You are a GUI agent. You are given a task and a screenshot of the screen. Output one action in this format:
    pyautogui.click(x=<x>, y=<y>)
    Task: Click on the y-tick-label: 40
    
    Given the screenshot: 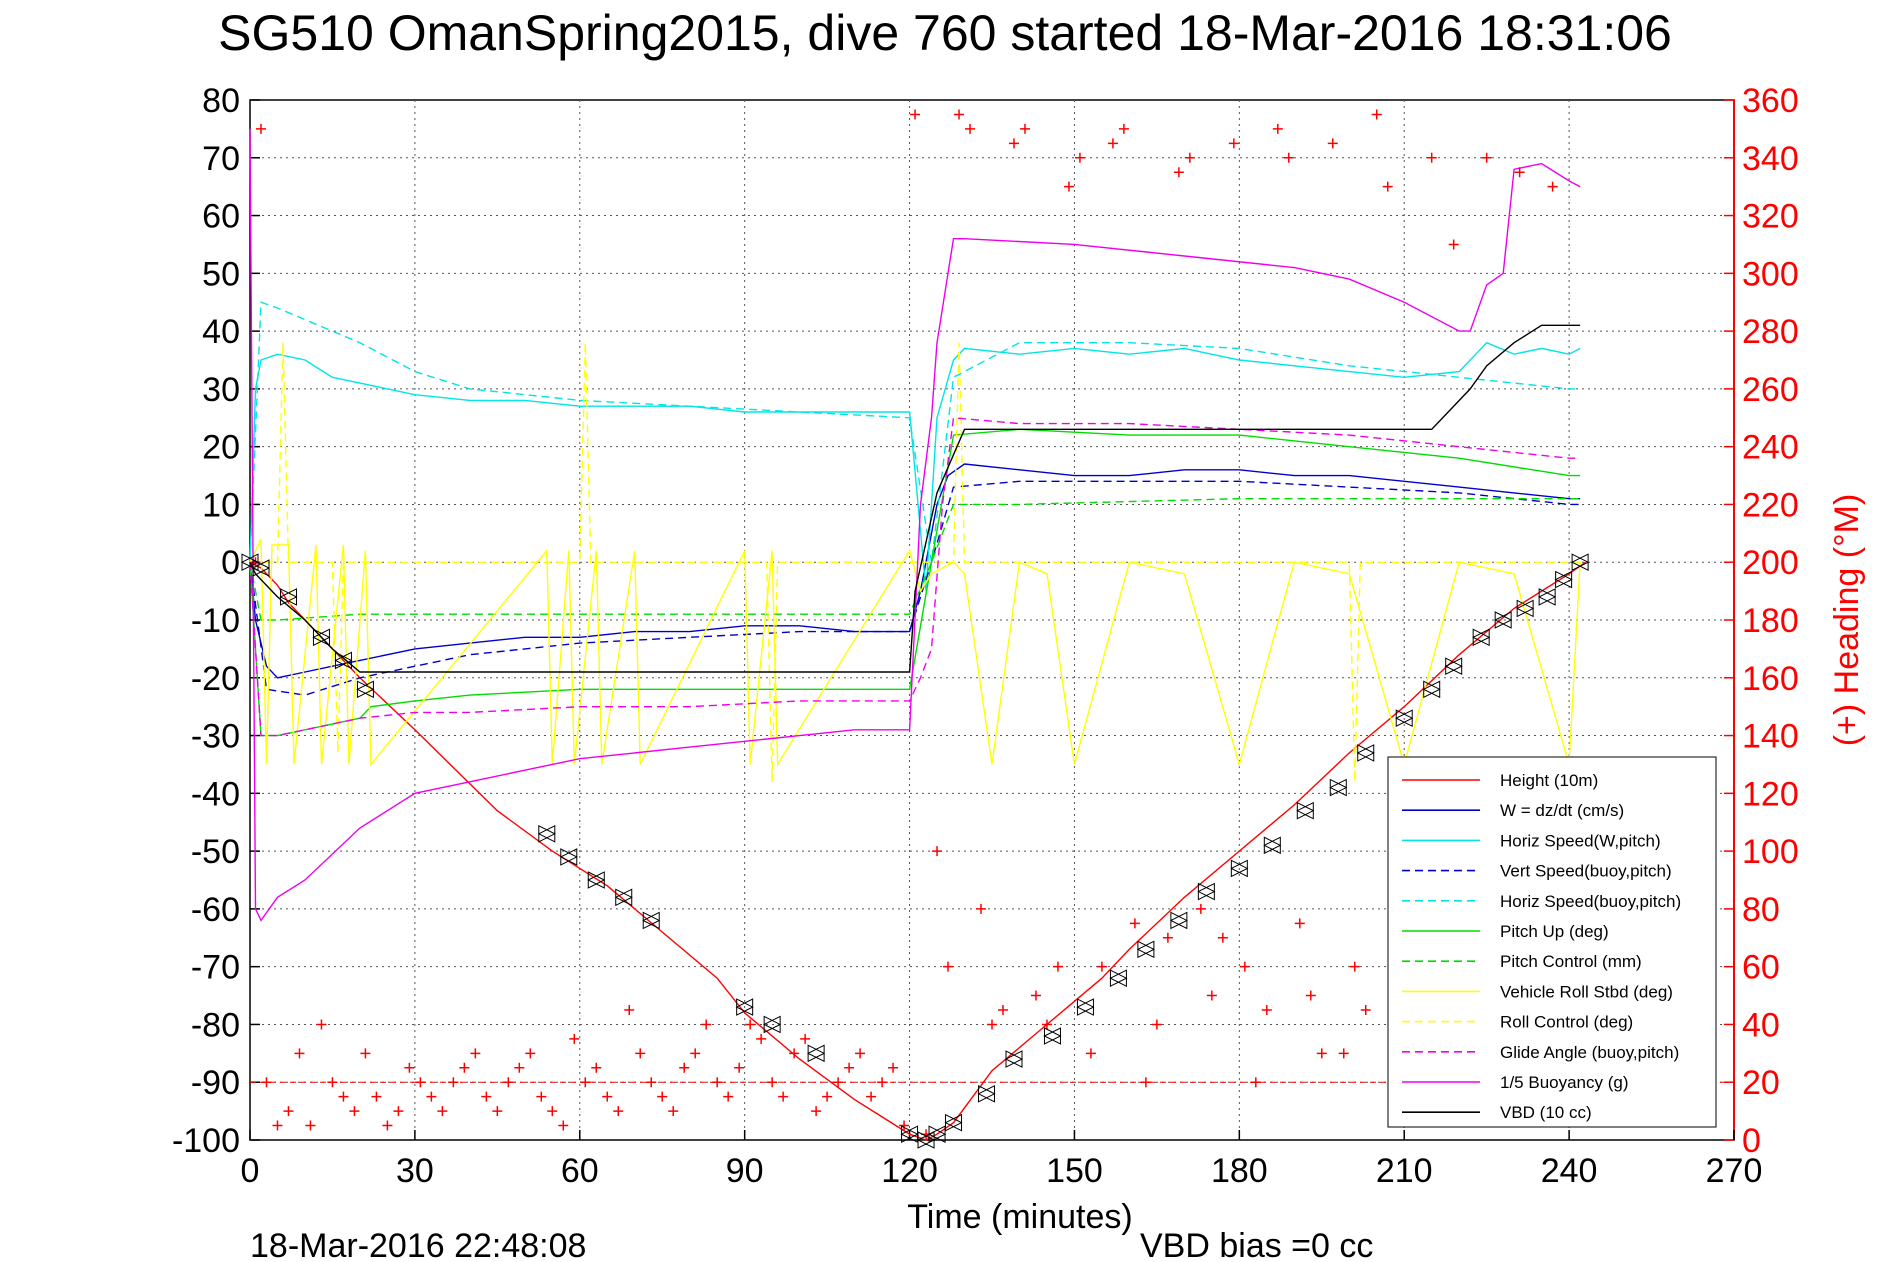 What is the action you would take?
    pyautogui.click(x=221, y=332)
    